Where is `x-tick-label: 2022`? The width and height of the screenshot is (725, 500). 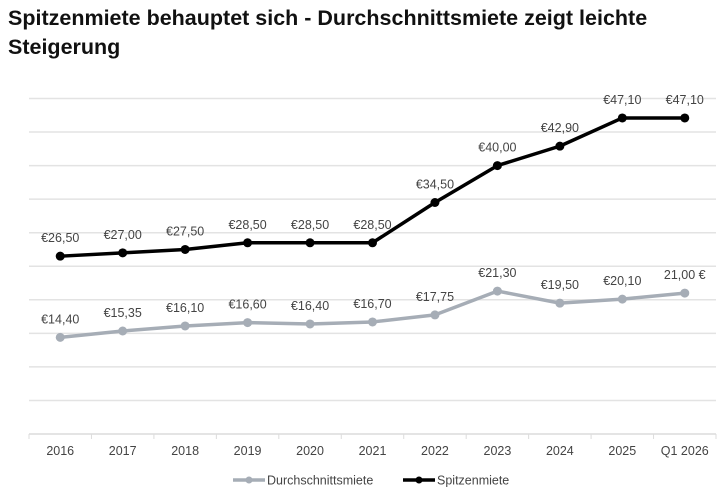
x-tick-label: 2022 is located at coordinates (435, 451).